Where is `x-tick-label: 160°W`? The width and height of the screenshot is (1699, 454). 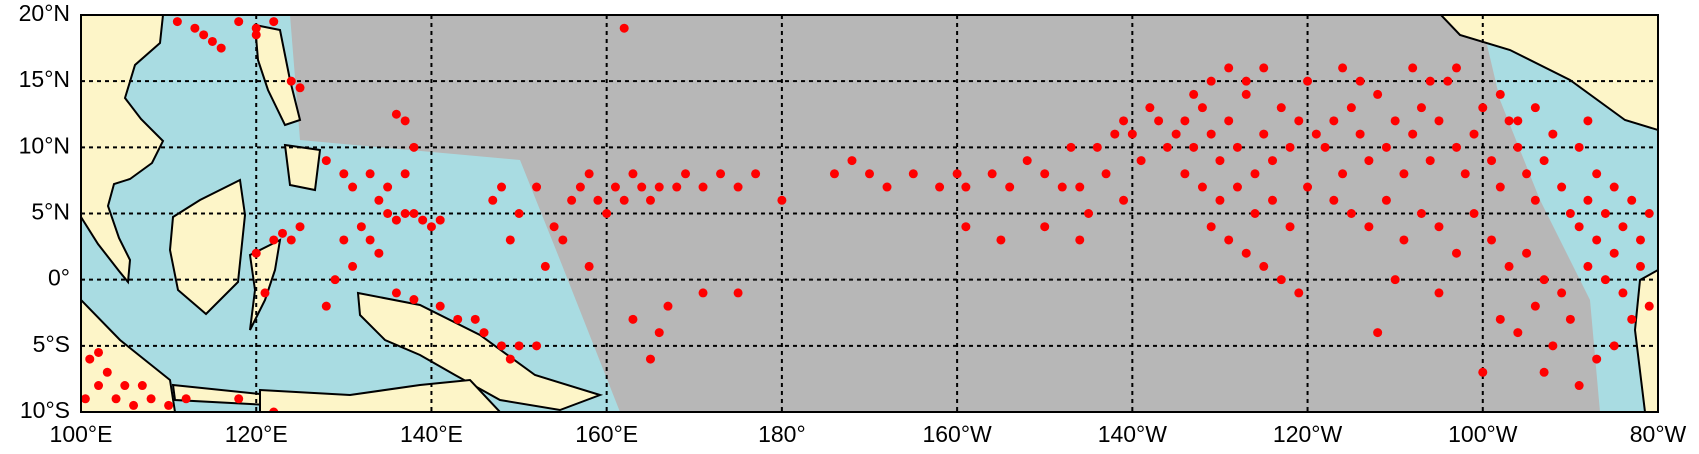 x-tick-label: 160°W is located at coordinates (957, 434).